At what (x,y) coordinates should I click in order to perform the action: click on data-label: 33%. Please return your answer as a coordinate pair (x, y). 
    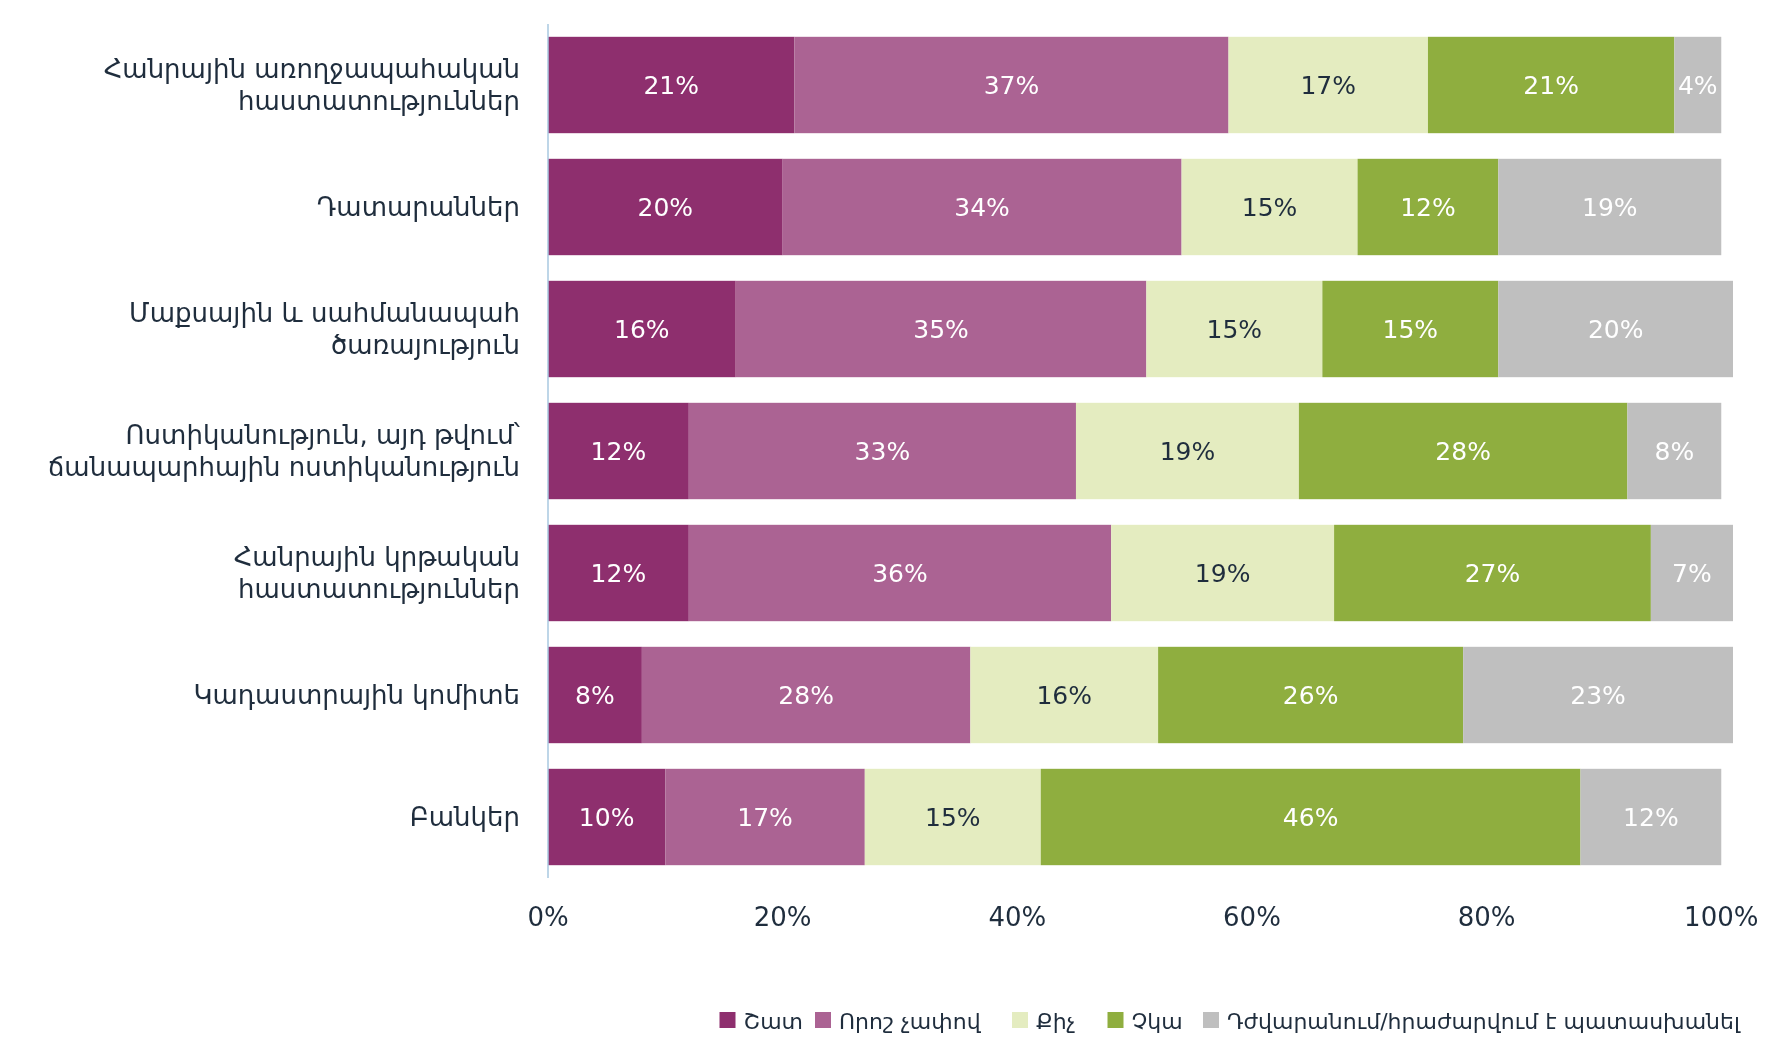
    Looking at the image, I should click on (882, 451).